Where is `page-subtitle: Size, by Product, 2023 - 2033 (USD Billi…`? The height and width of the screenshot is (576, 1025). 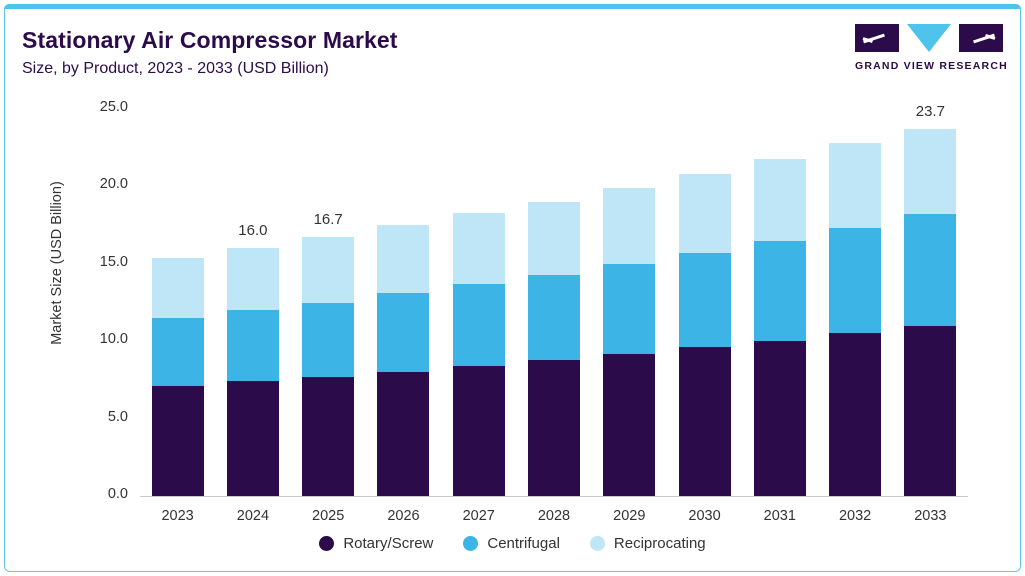 page-subtitle: Size, by Product, 2023 - 2033 (USD Billi… is located at coordinates (175, 68).